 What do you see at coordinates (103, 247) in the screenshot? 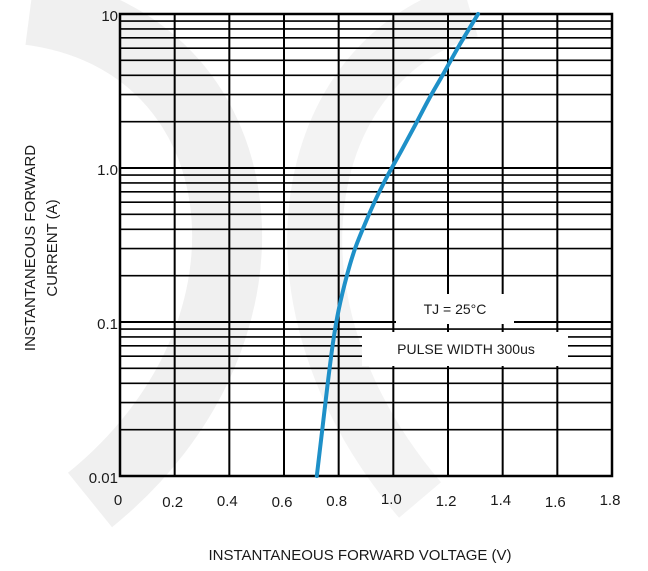
I see `y-tick-labels: 10 1.0 0.1 0.01` at bounding box center [103, 247].